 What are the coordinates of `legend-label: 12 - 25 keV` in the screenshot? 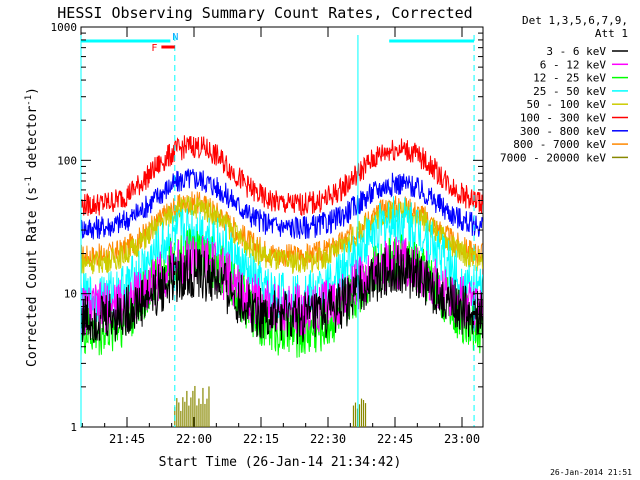 It's located at (569, 78).